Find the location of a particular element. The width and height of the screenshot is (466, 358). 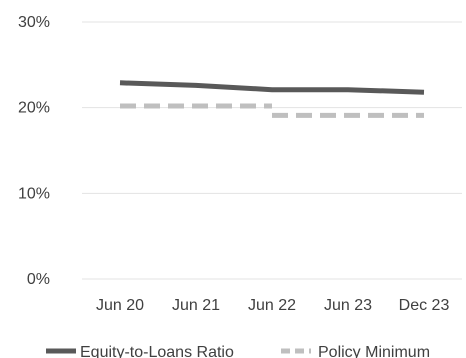

y-axis-tick-labels: 0% 10% 20% 30% is located at coordinates (34, 151).